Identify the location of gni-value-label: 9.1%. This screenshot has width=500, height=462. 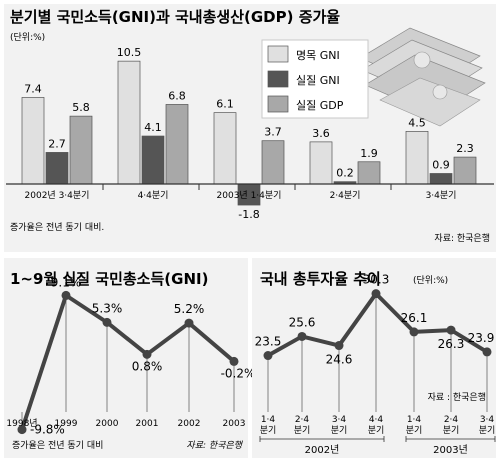
(66, 282).